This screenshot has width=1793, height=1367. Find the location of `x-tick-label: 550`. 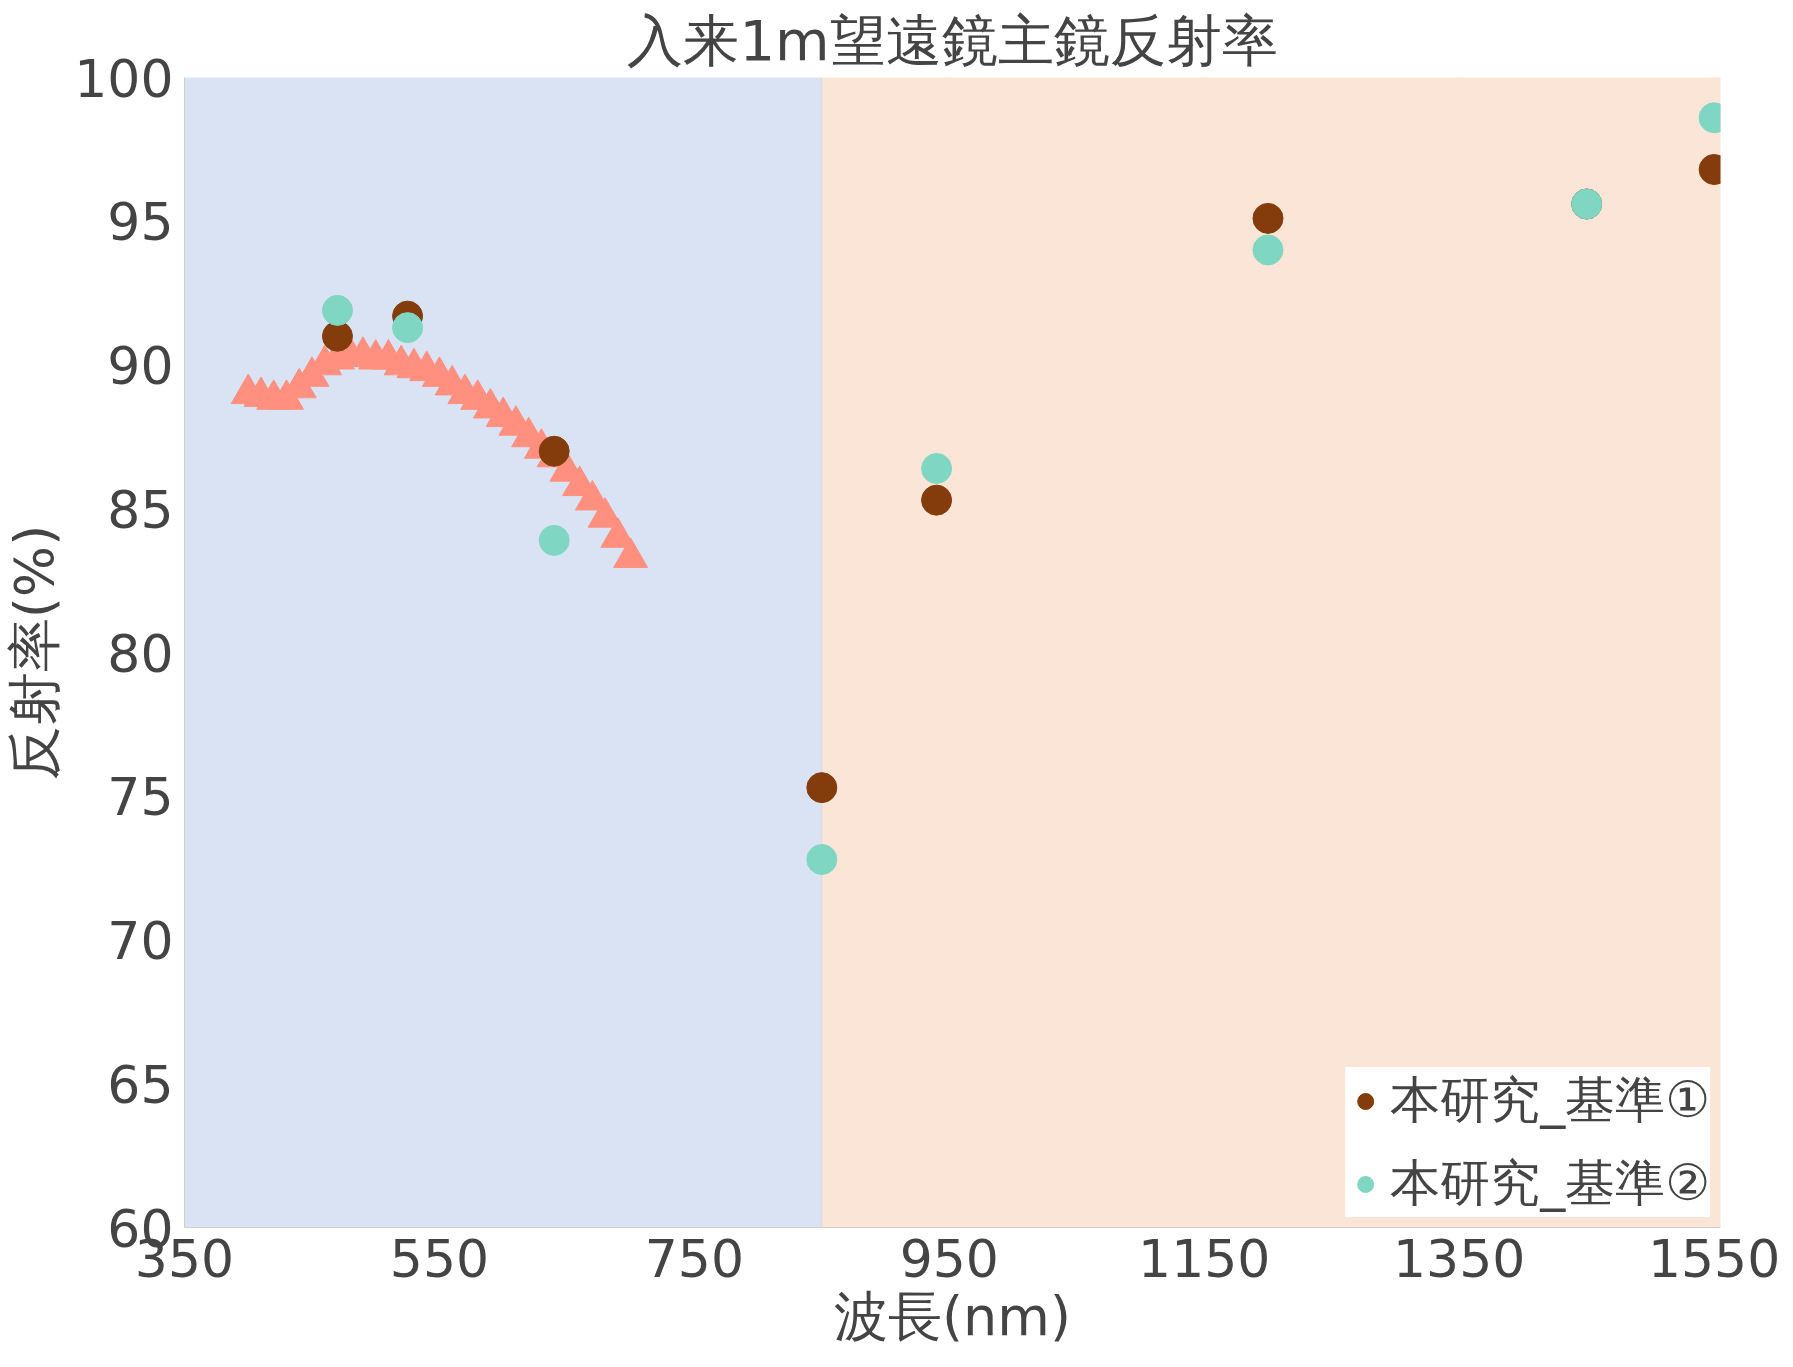

x-tick-label: 550 is located at coordinates (439, 1258).